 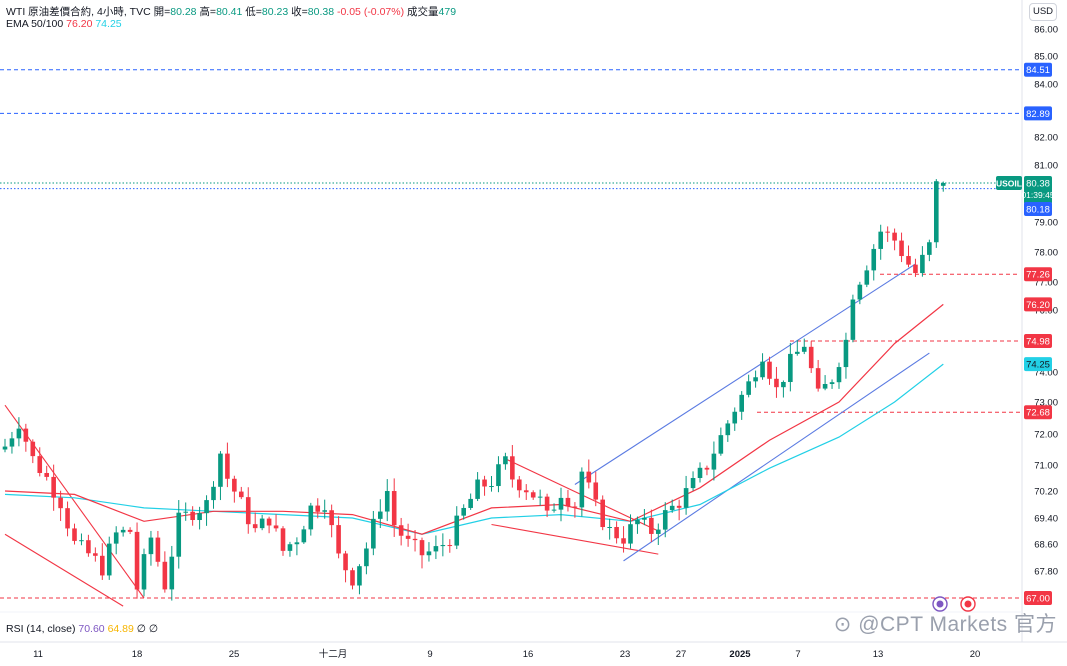 What do you see at coordinates (82, 629) in the screenshot?
I see `rsi-legend: RSI (14, close) 70.60 64.89 ∅ ∅` at bounding box center [82, 629].